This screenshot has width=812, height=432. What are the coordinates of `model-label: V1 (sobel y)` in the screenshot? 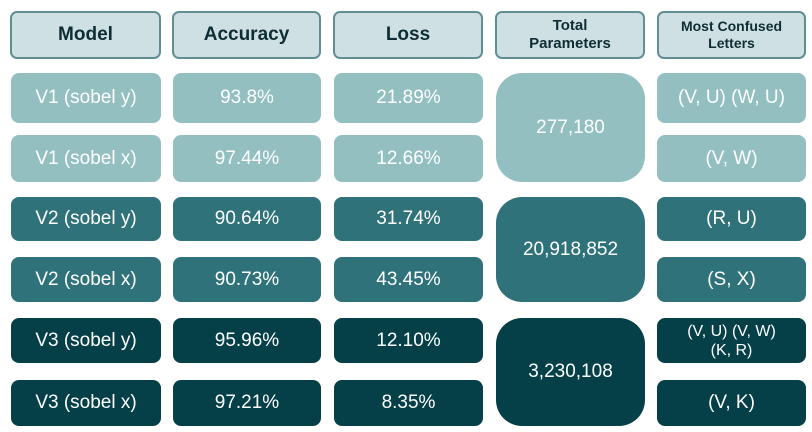 It's located at (86, 97).